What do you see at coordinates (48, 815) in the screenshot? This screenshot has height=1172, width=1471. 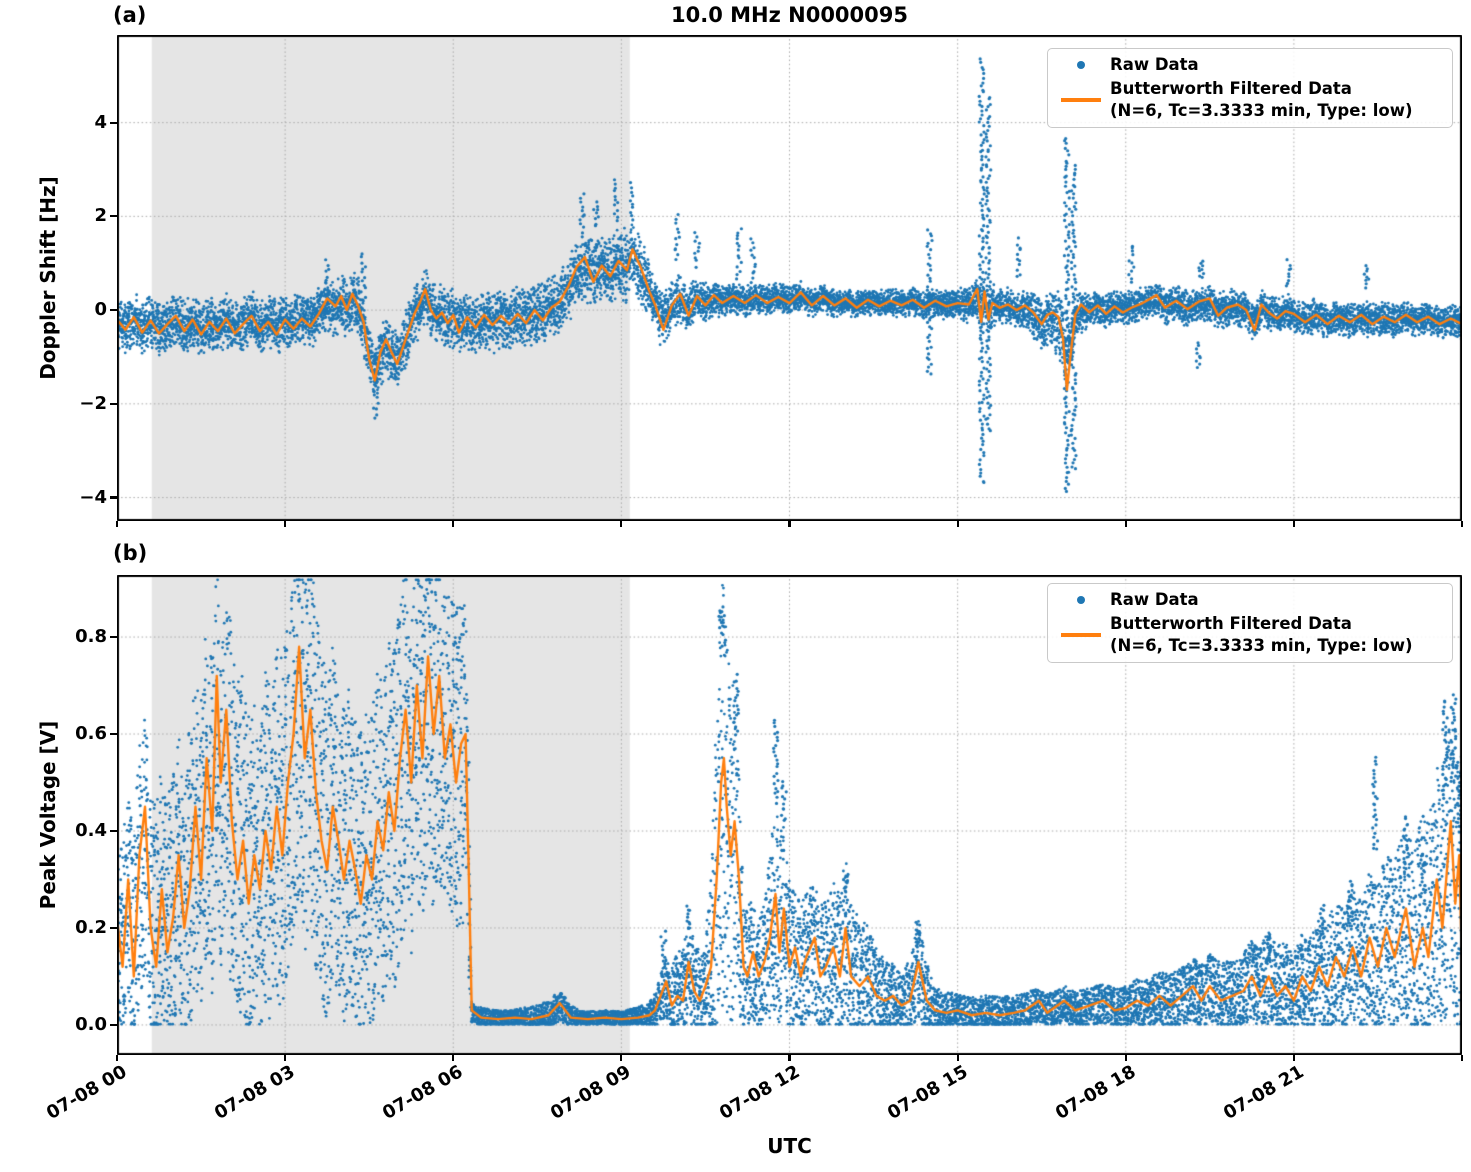 I see `panel-b-ylabel: Peak Voltage [V]` at bounding box center [48, 815].